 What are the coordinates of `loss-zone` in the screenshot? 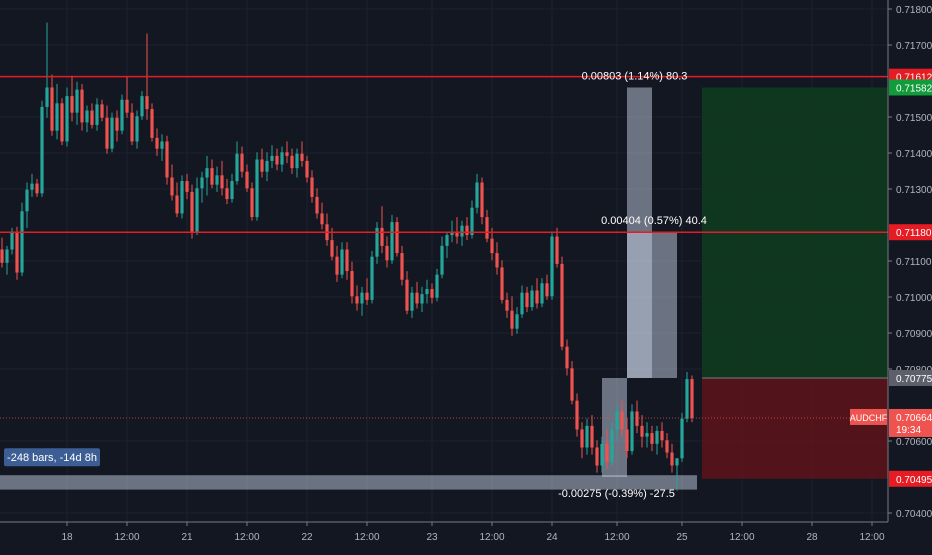 It's located at (802, 428).